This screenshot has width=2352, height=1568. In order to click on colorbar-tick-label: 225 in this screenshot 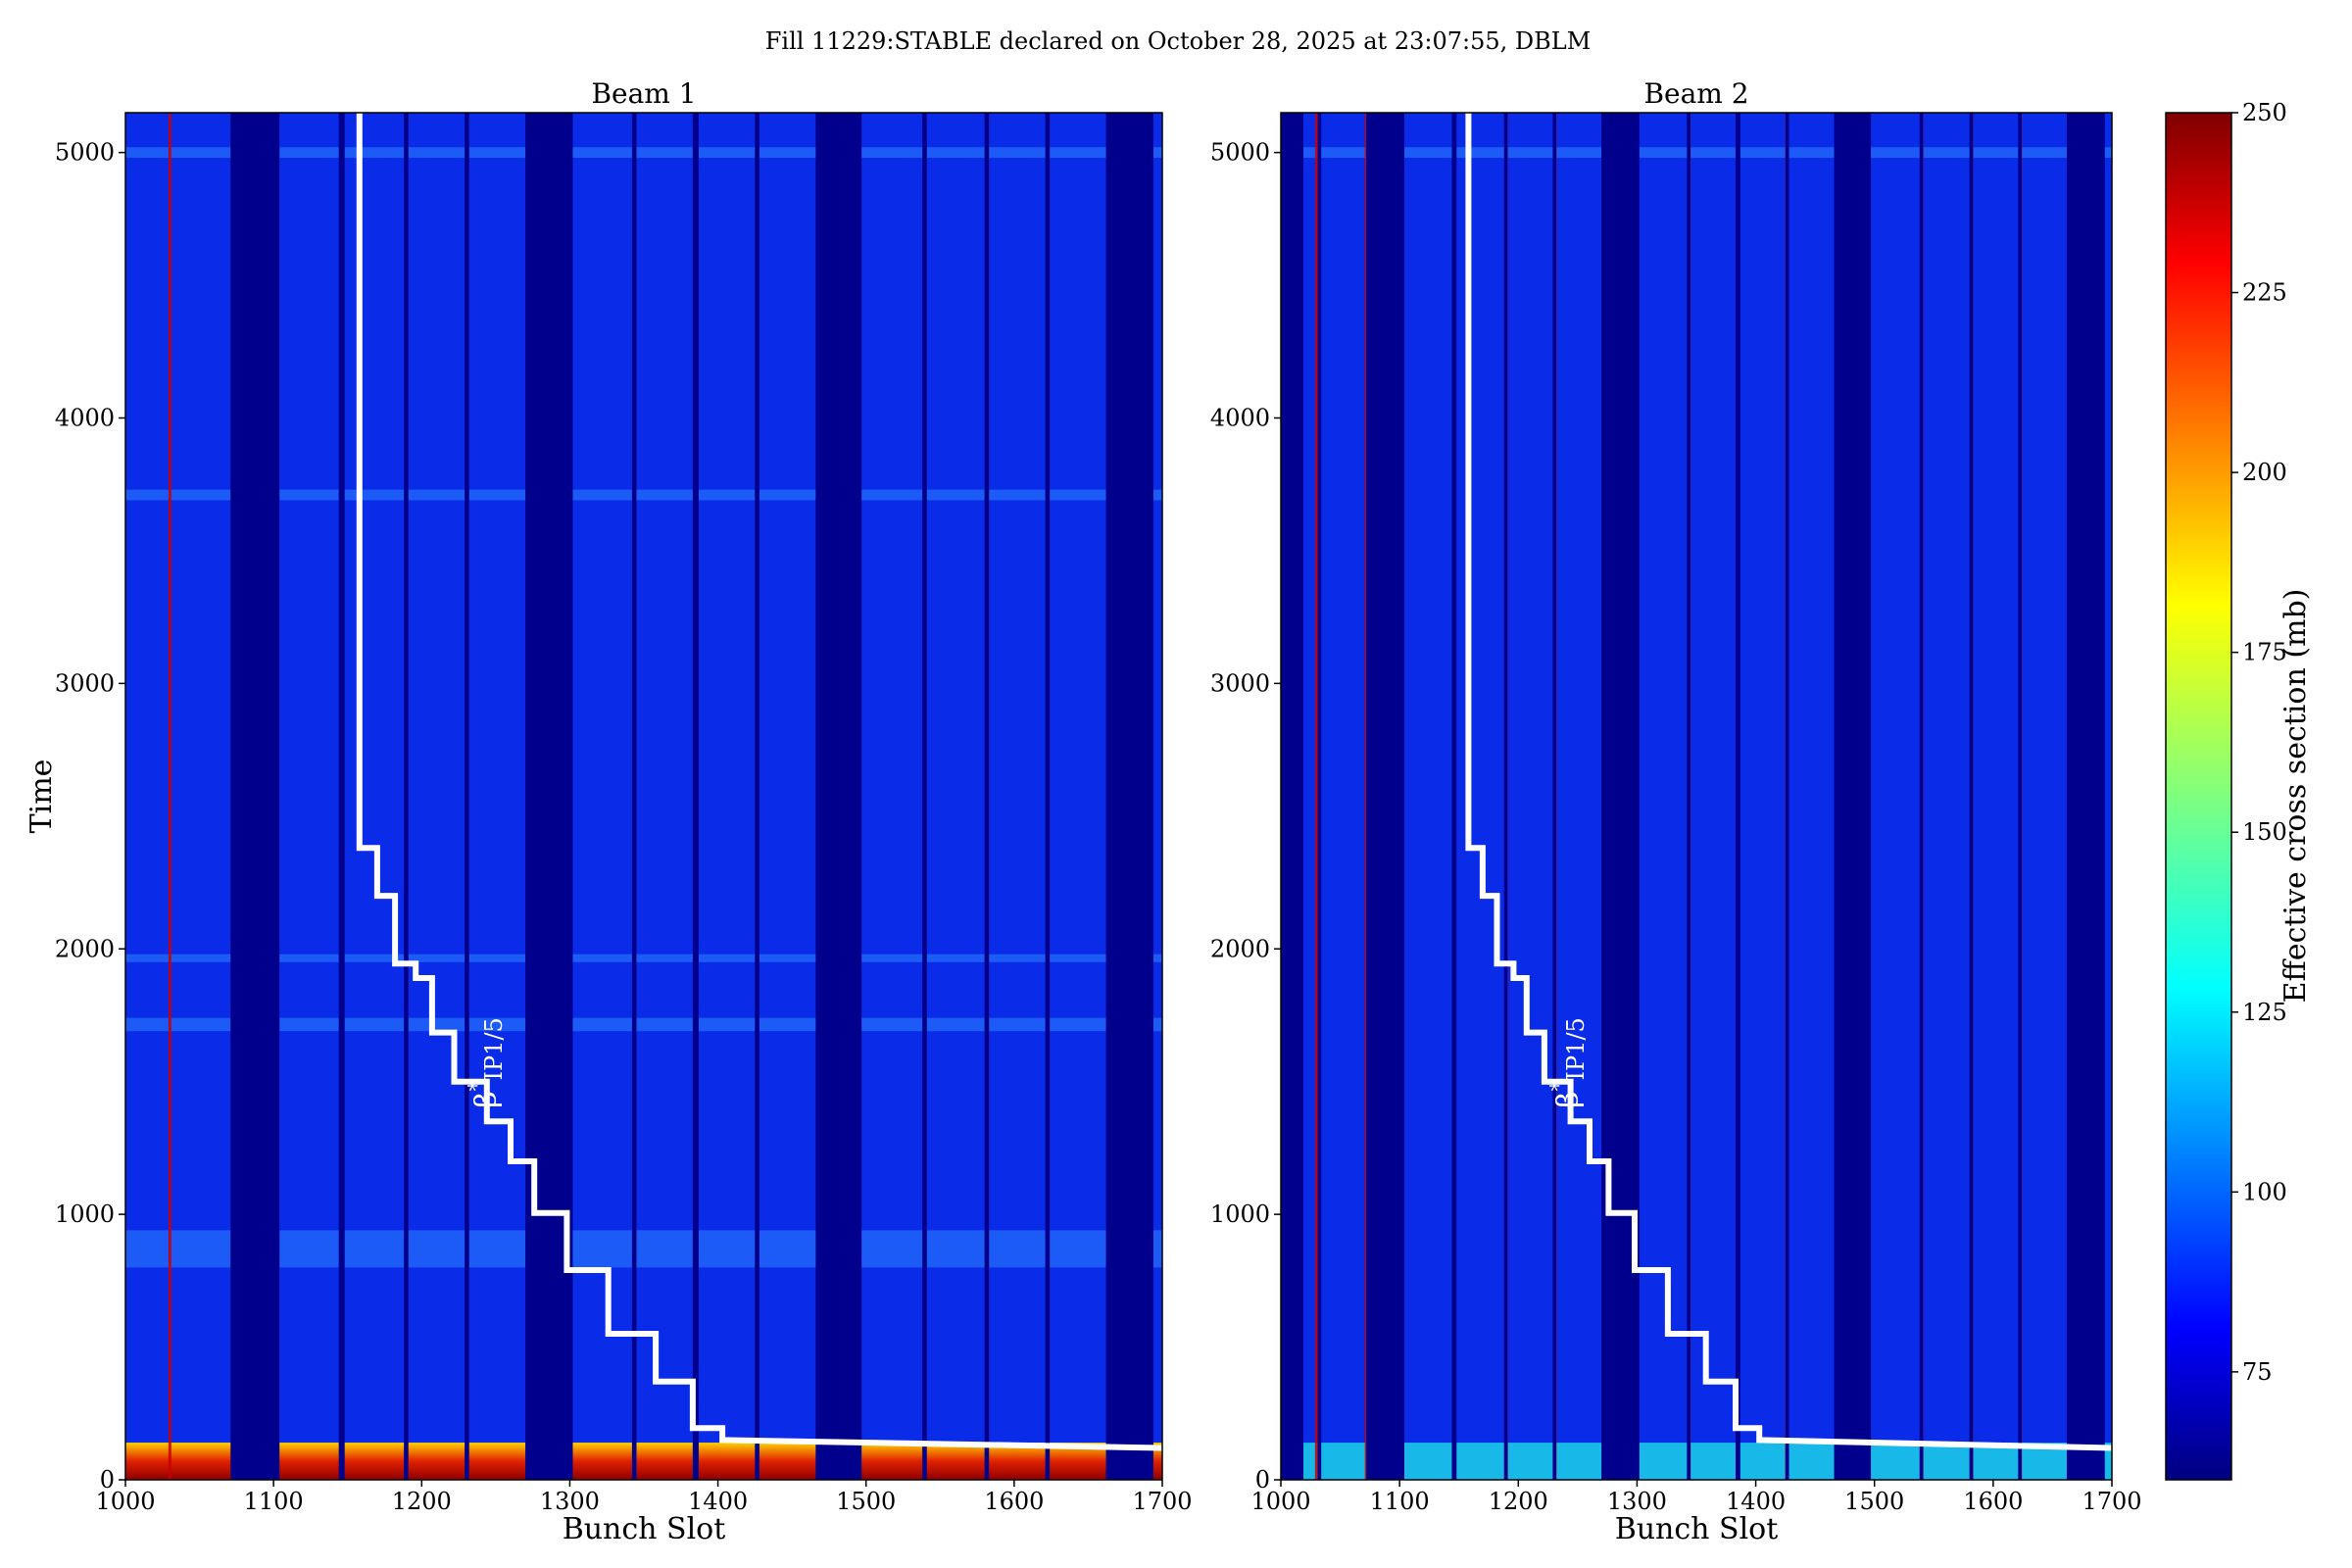, I will do `click(2264, 293)`.